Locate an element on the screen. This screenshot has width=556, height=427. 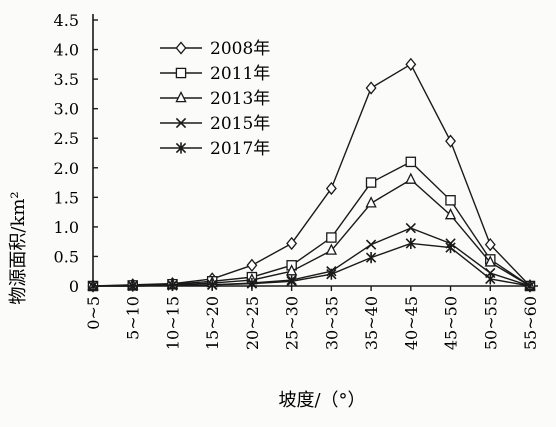
series-line is located at coordinates (312, 264).